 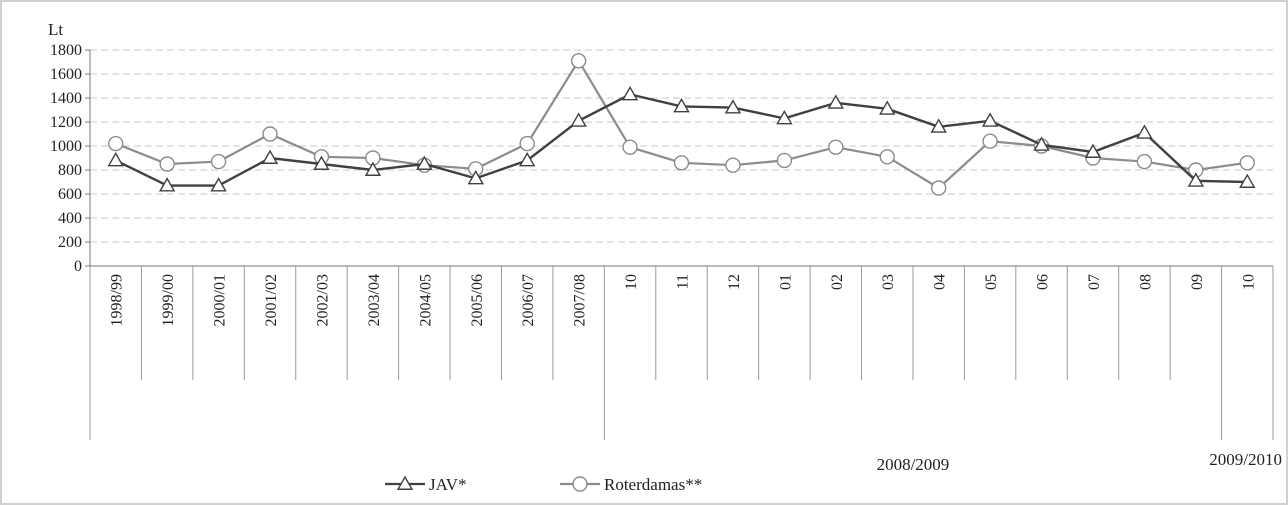 What do you see at coordinates (66, 146) in the screenshot?
I see `y-tick-label: 1000` at bounding box center [66, 146].